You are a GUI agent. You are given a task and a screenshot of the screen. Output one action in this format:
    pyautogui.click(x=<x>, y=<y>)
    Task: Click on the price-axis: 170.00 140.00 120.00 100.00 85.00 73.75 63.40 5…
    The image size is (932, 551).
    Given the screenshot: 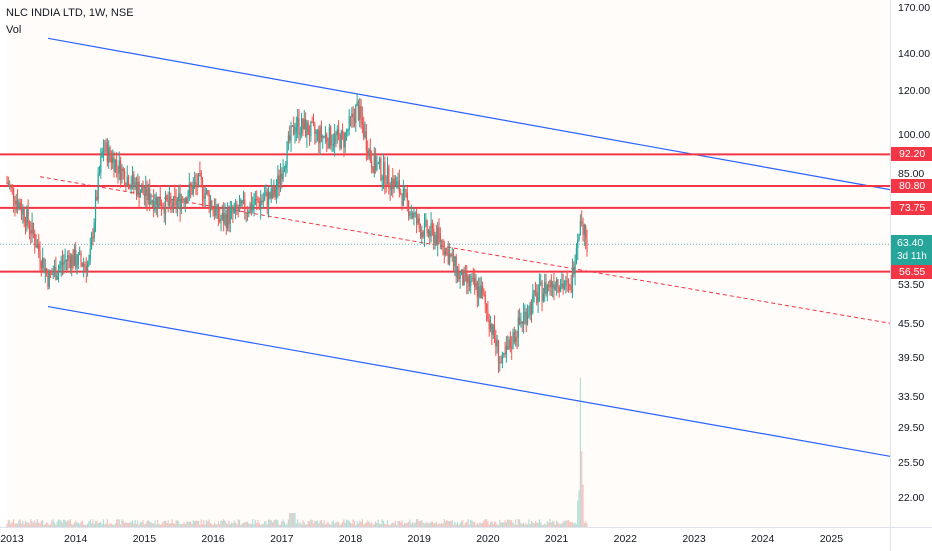 What is the action you would take?
    pyautogui.click(x=911, y=269)
    